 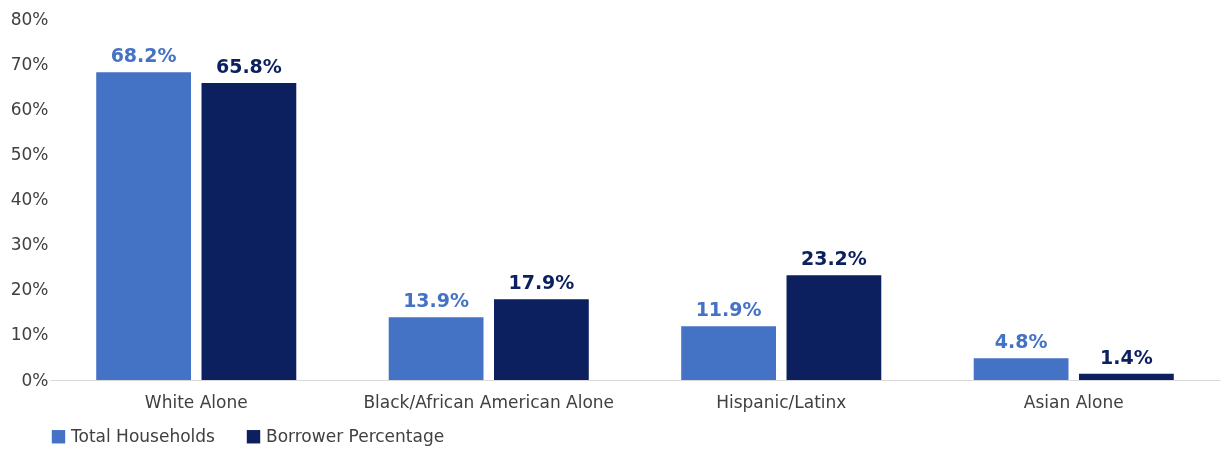 I want to click on data-label: 11.9%, so click(x=728, y=309).